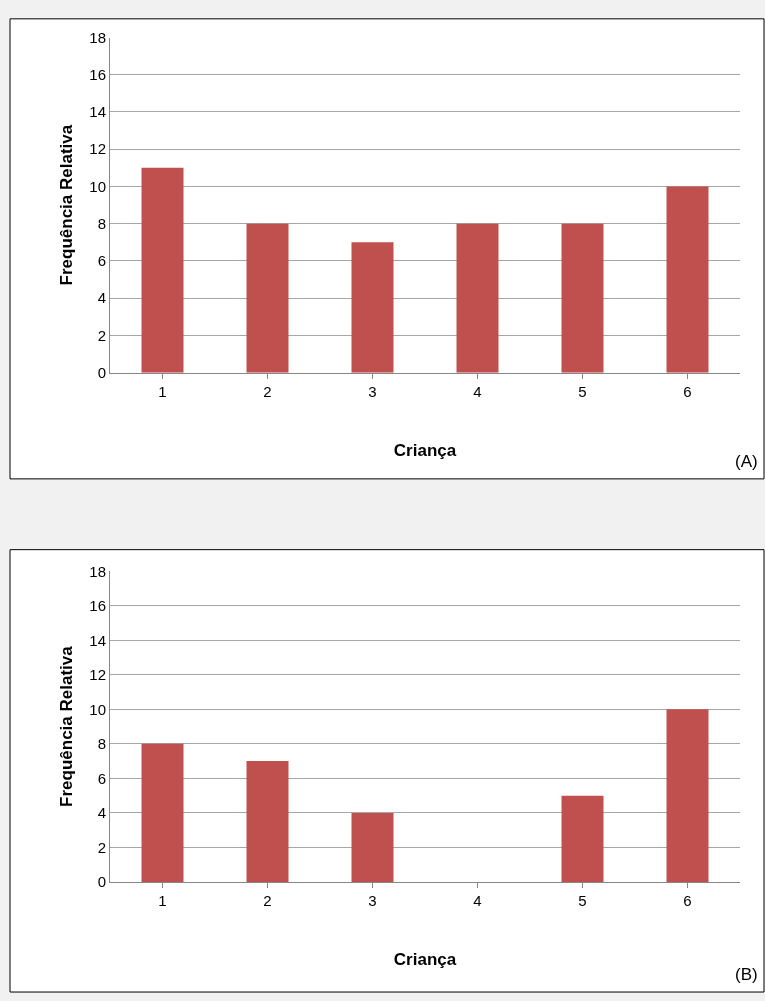 The image size is (765, 1001). Describe the element at coordinates (746, 974) in the screenshot. I see `text: (B)` at that location.